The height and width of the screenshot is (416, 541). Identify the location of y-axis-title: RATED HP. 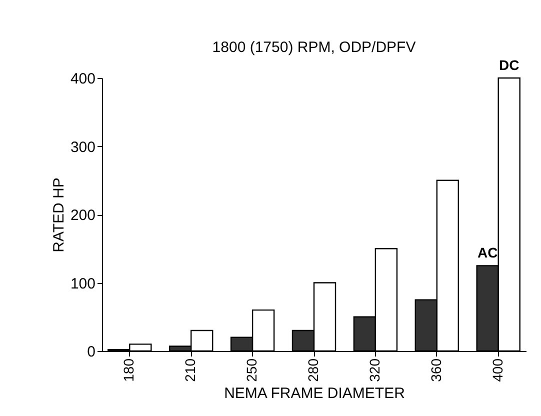
(59, 215).